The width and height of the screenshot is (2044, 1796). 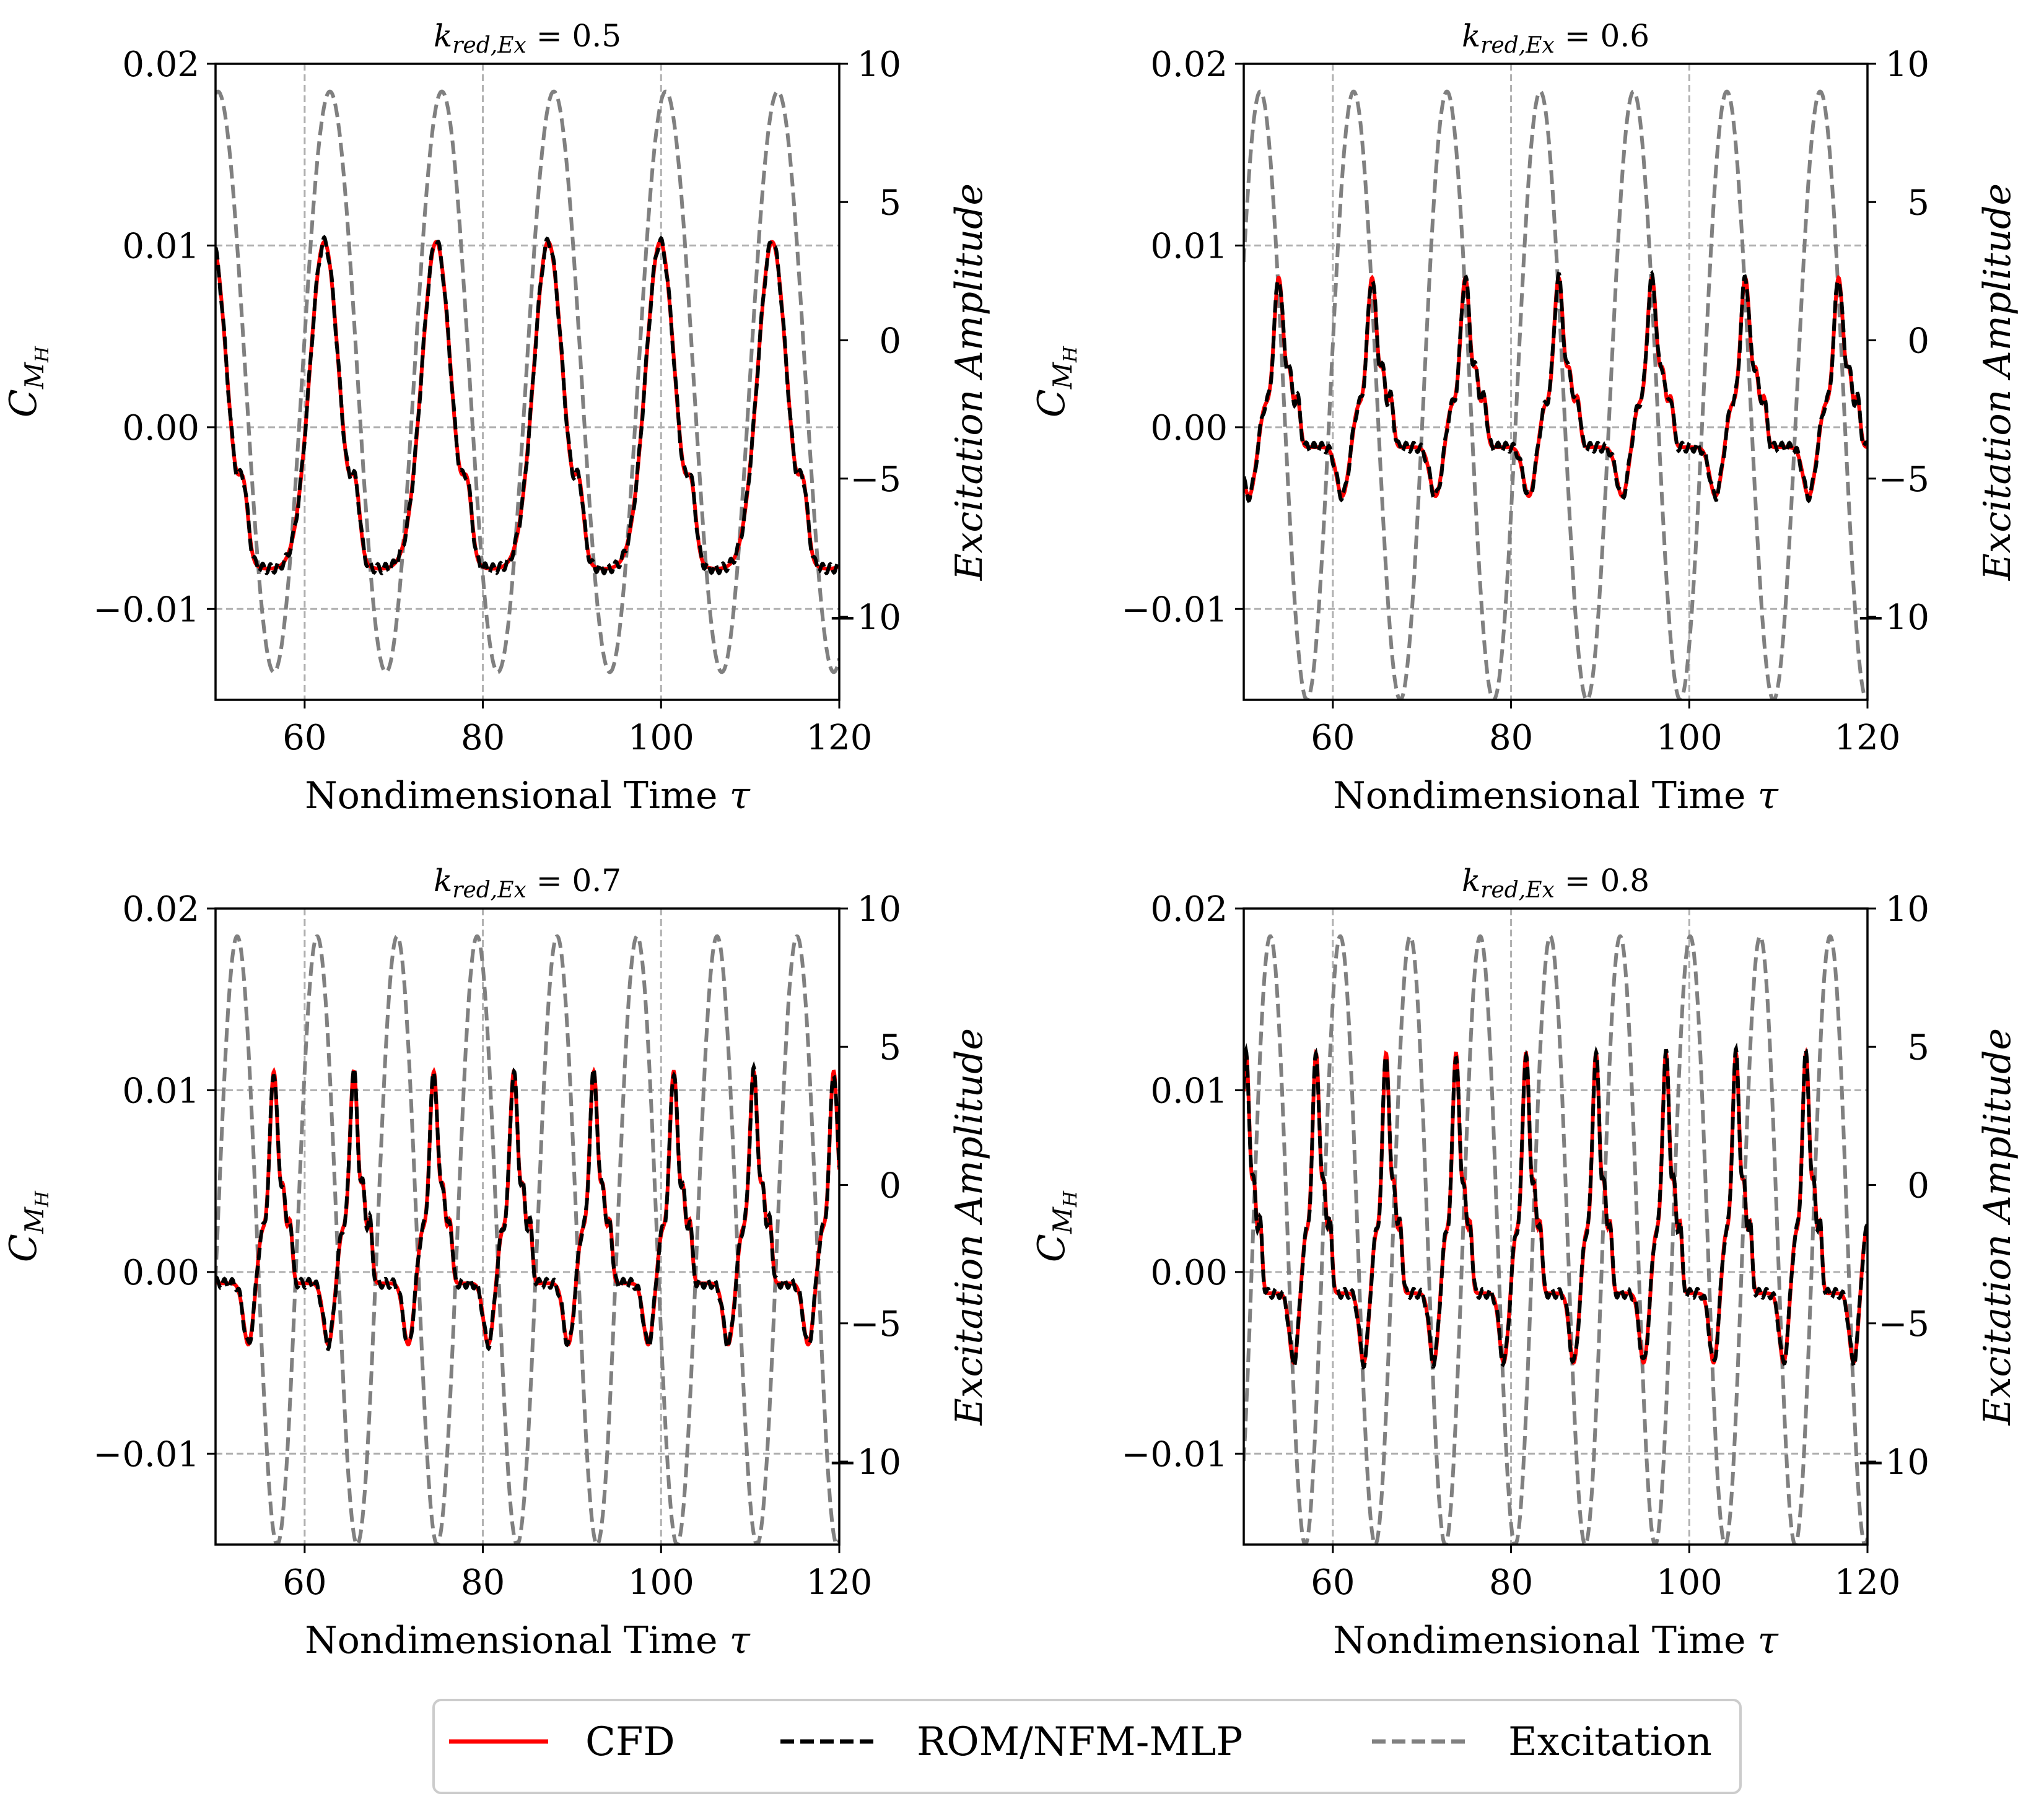 I want to click on legend-label: CFD, so click(x=630, y=1742).